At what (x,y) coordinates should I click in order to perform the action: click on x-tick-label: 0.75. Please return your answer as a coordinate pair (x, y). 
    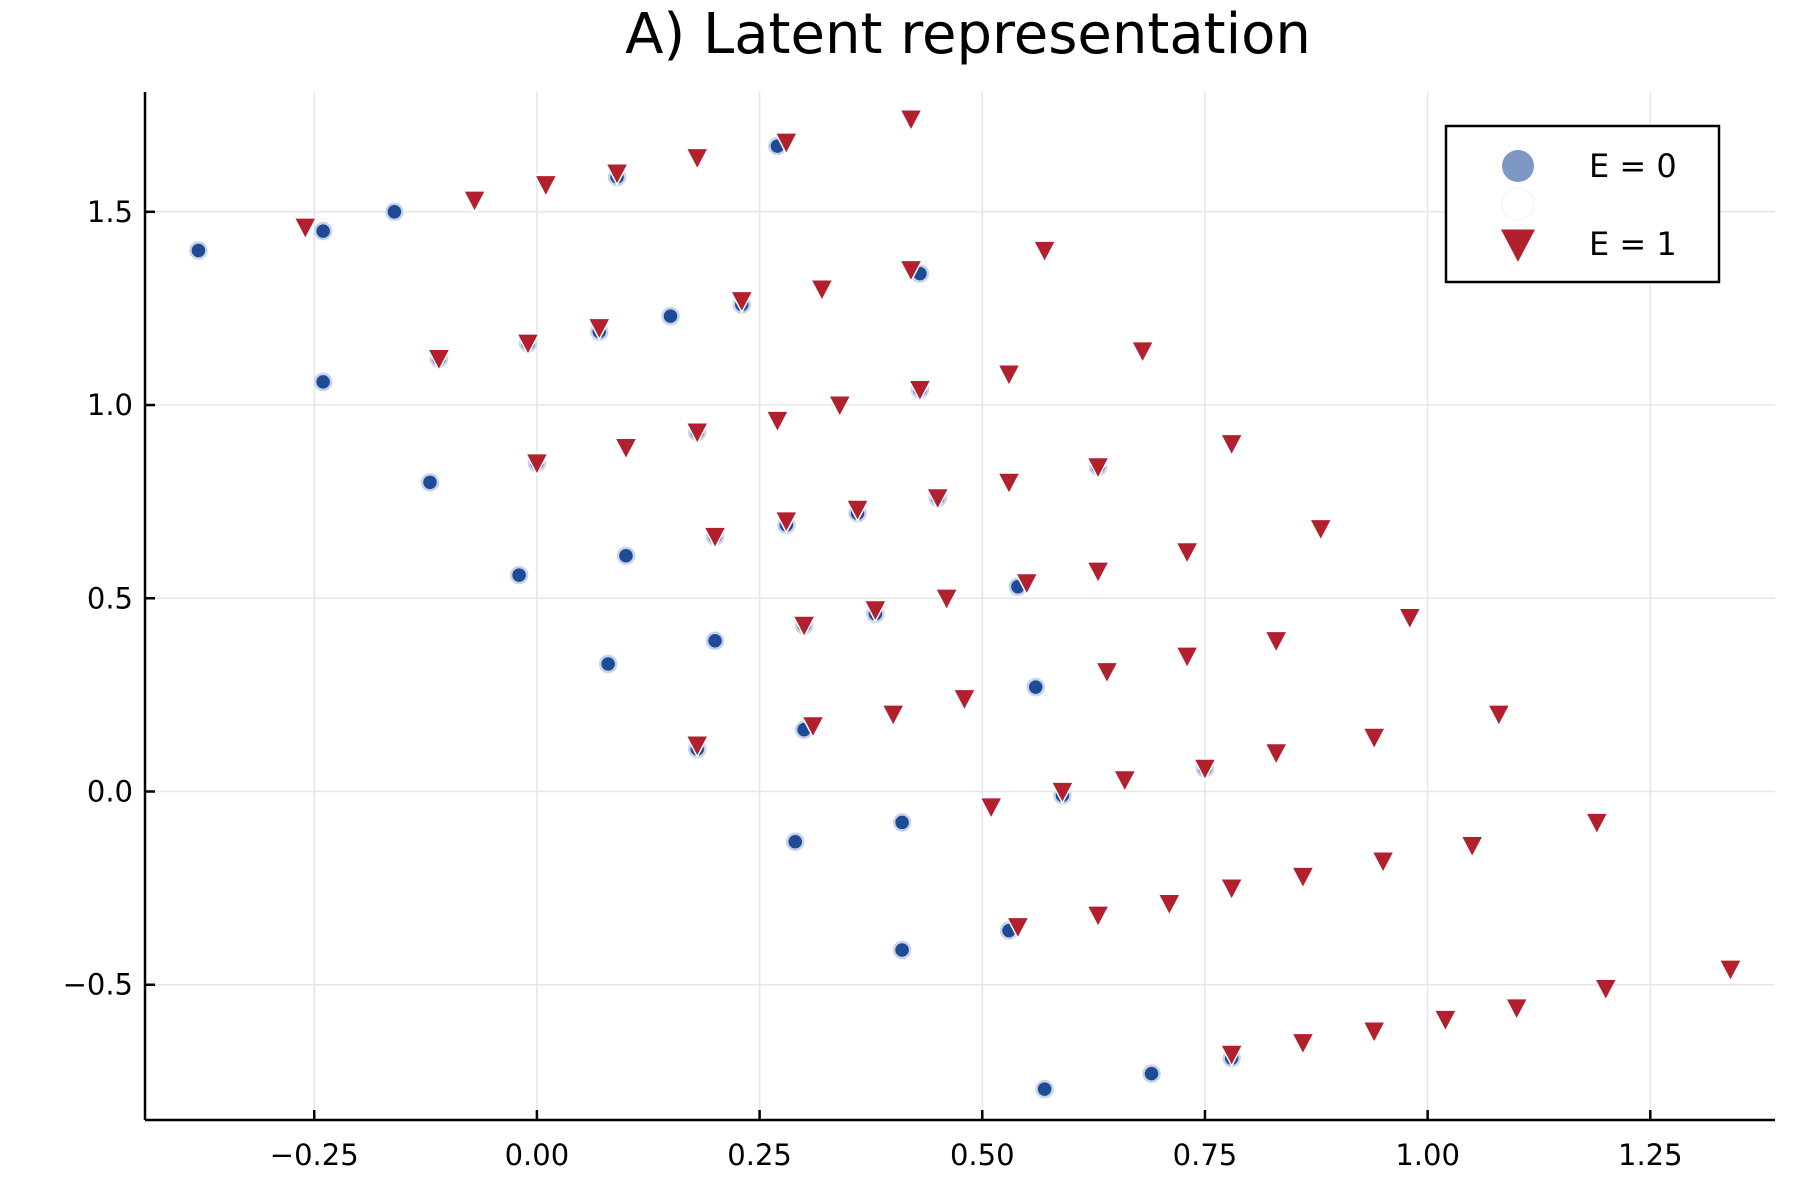
    Looking at the image, I should click on (1205, 1155).